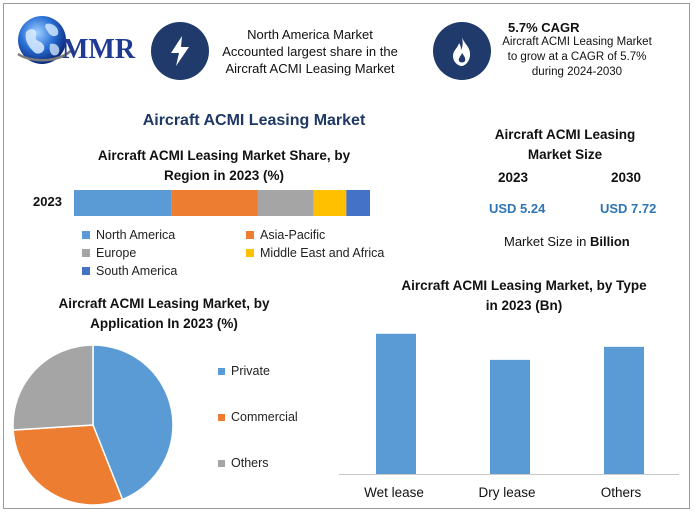  I want to click on lightning-bolt-icon, so click(180, 51).